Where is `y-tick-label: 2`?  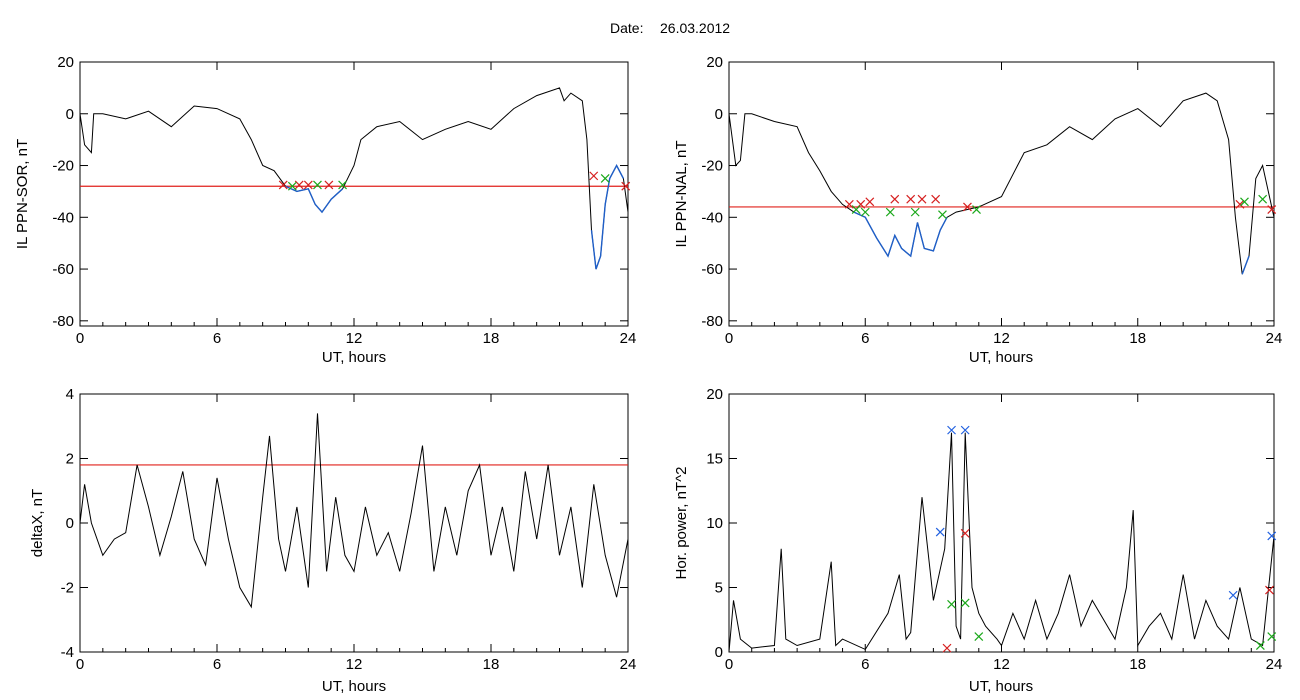 y-tick-label: 2 is located at coordinates (70, 459).